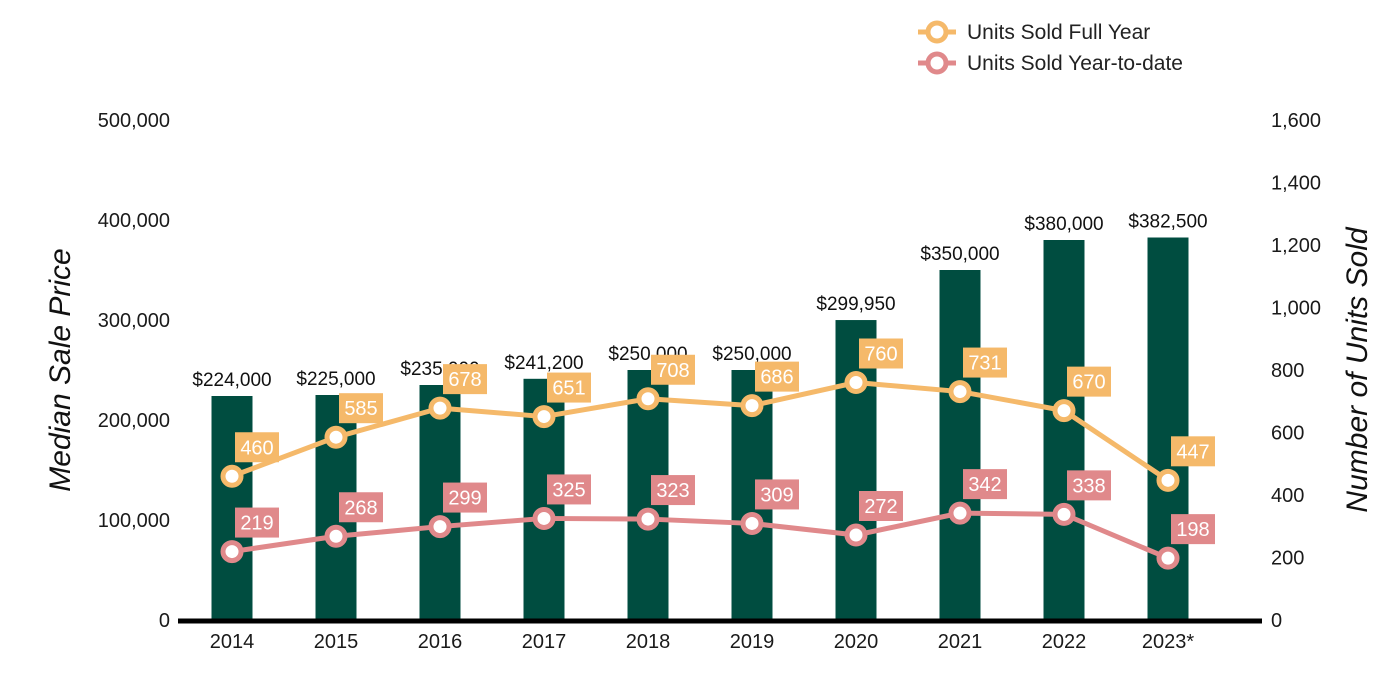 This screenshot has height=700, width=1400. I want to click on point-label-full-year-2023*: 447, so click(1192, 452).